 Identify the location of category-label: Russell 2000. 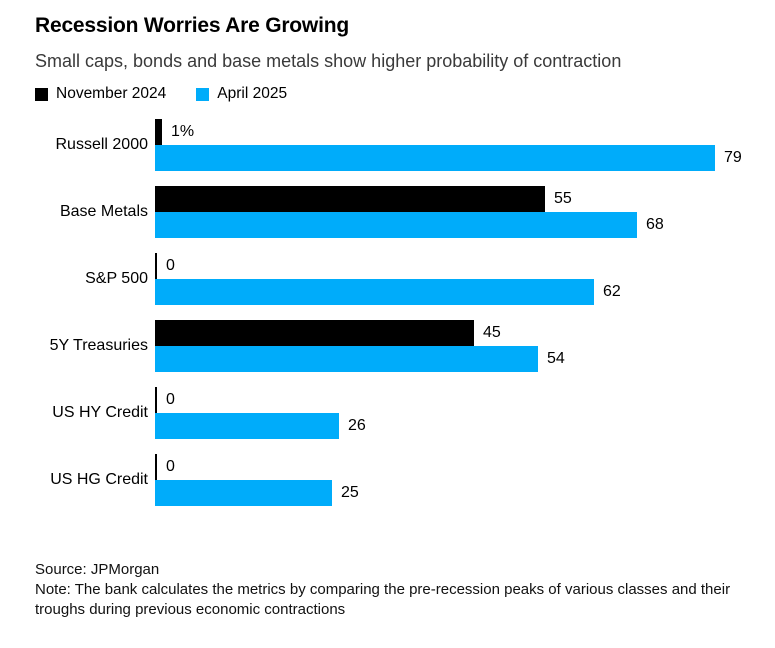
(102, 144).